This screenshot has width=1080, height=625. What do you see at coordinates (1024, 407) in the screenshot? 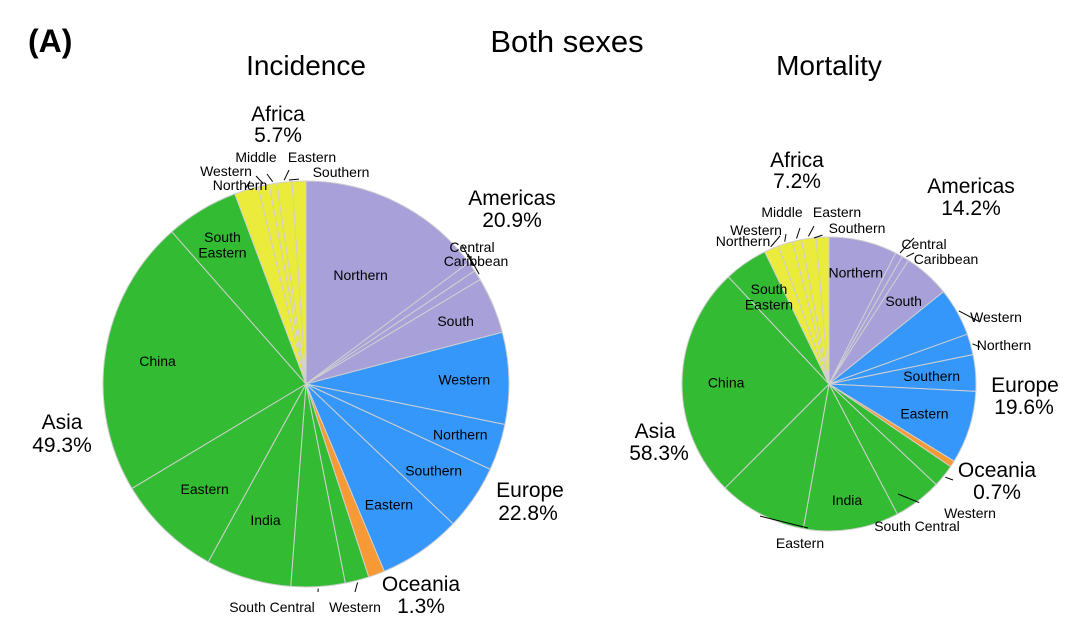
I see `region-percent-europe: 19.6%` at bounding box center [1024, 407].